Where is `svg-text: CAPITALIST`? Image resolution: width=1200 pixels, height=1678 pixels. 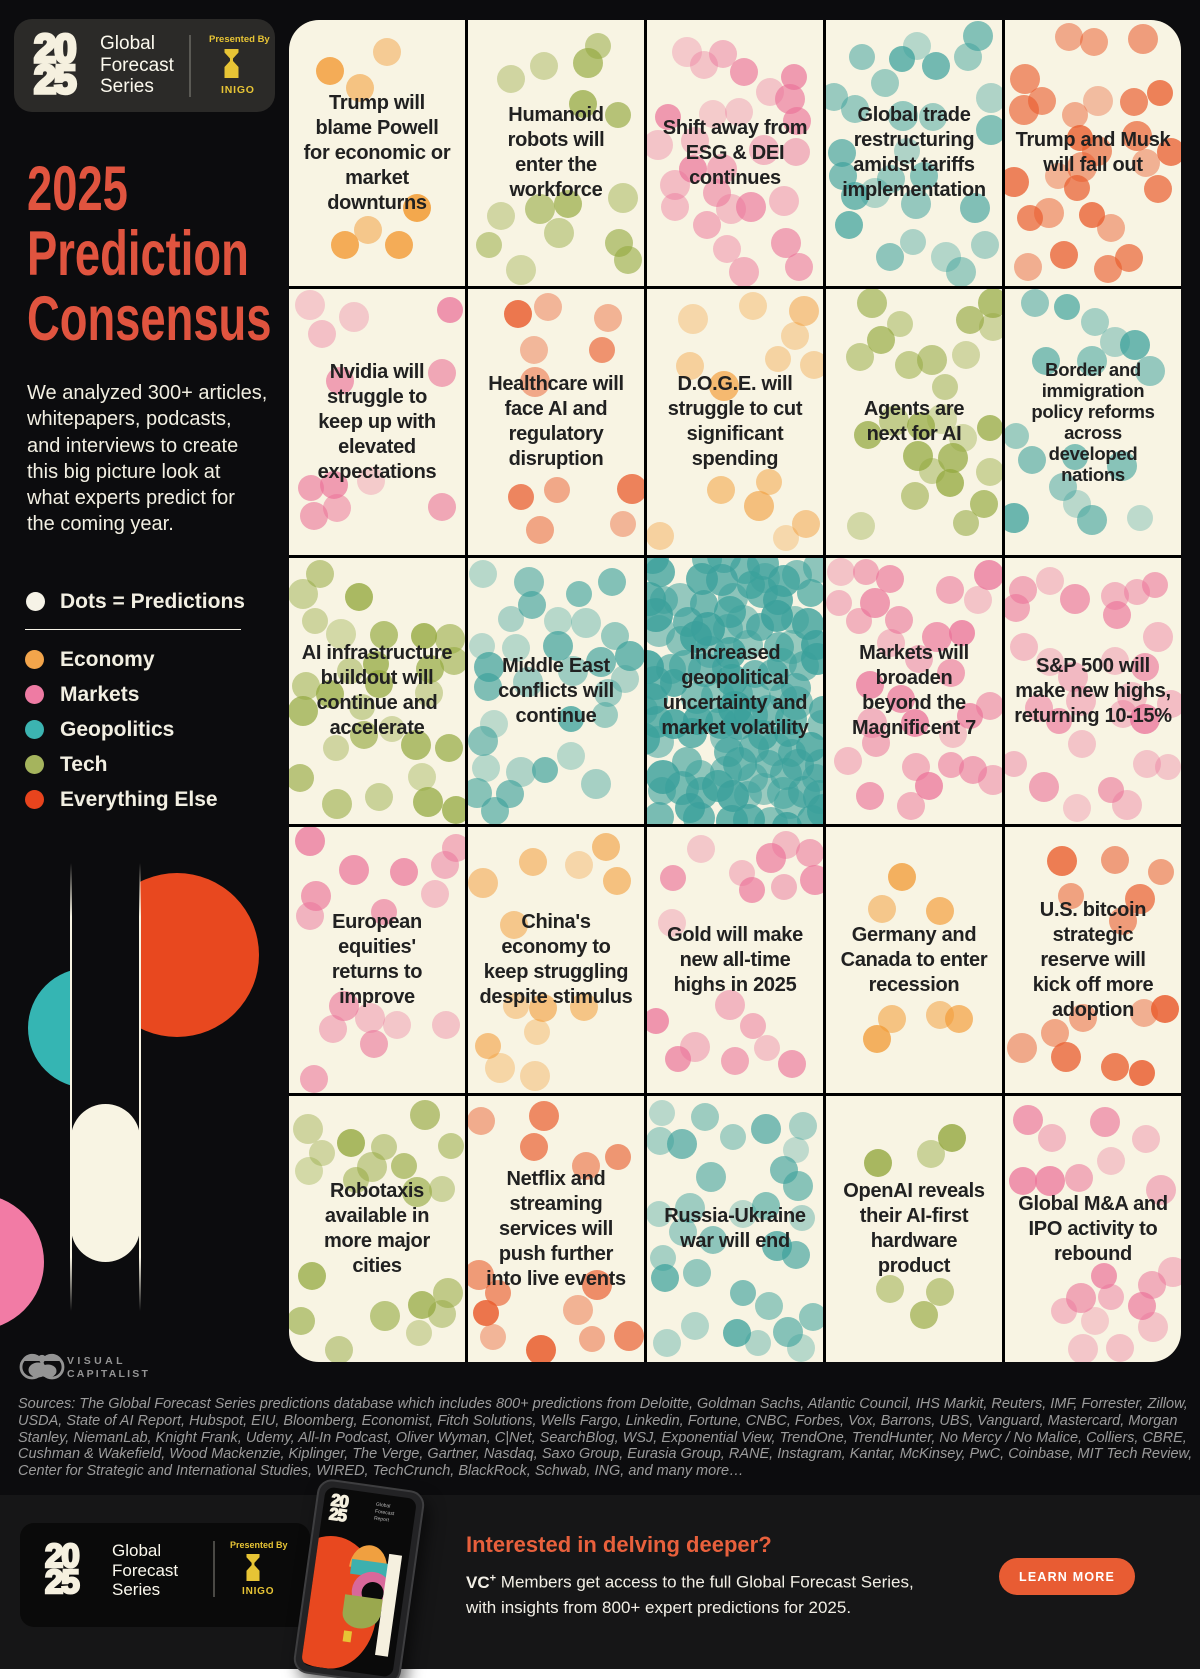 svg-text: CAPITALIST is located at coordinates (108, 1374).